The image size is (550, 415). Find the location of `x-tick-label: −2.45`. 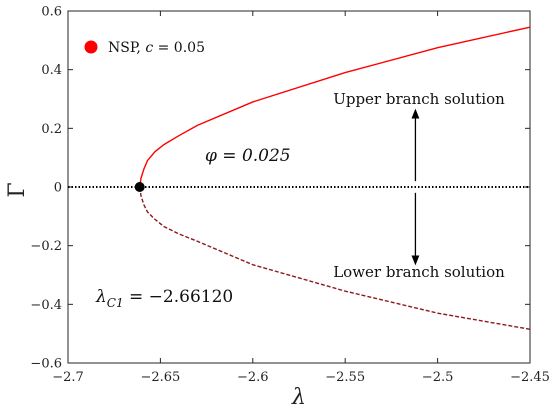

x-tick-label: −2.45 is located at coordinates (530, 377).